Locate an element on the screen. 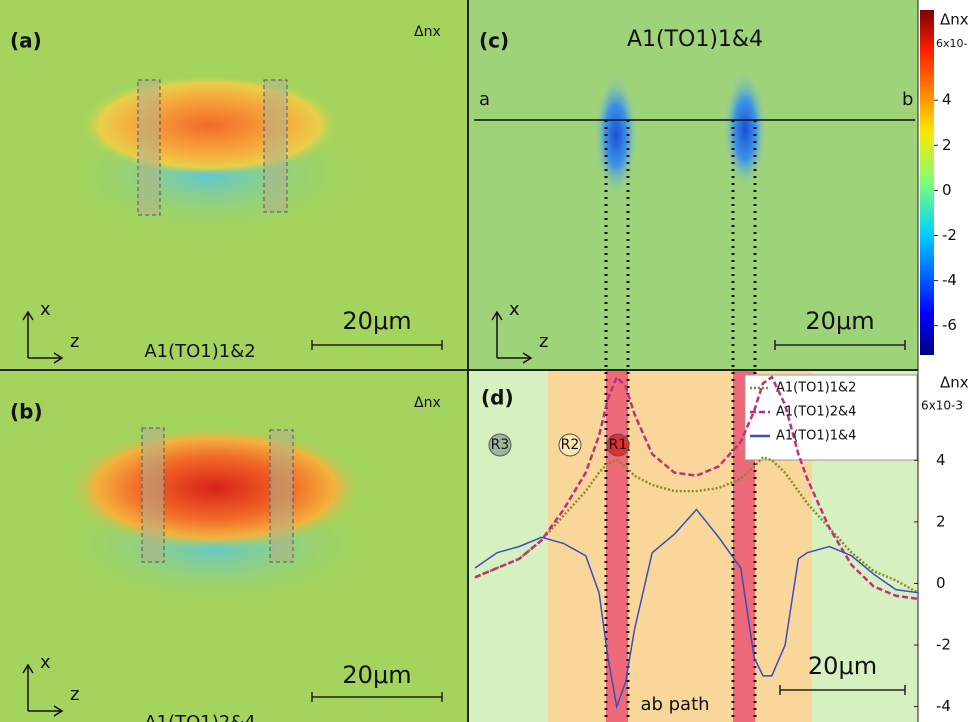 The width and height of the screenshot is (978, 722). colorbar-tick-label: 2 is located at coordinates (947, 145).